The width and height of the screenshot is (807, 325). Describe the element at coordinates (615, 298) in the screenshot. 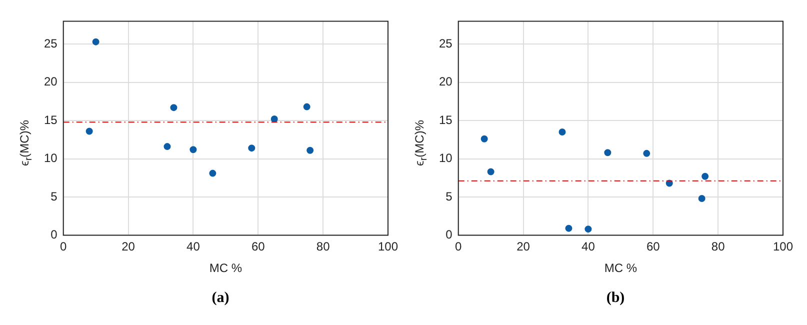

I see `text: (b)` at that location.